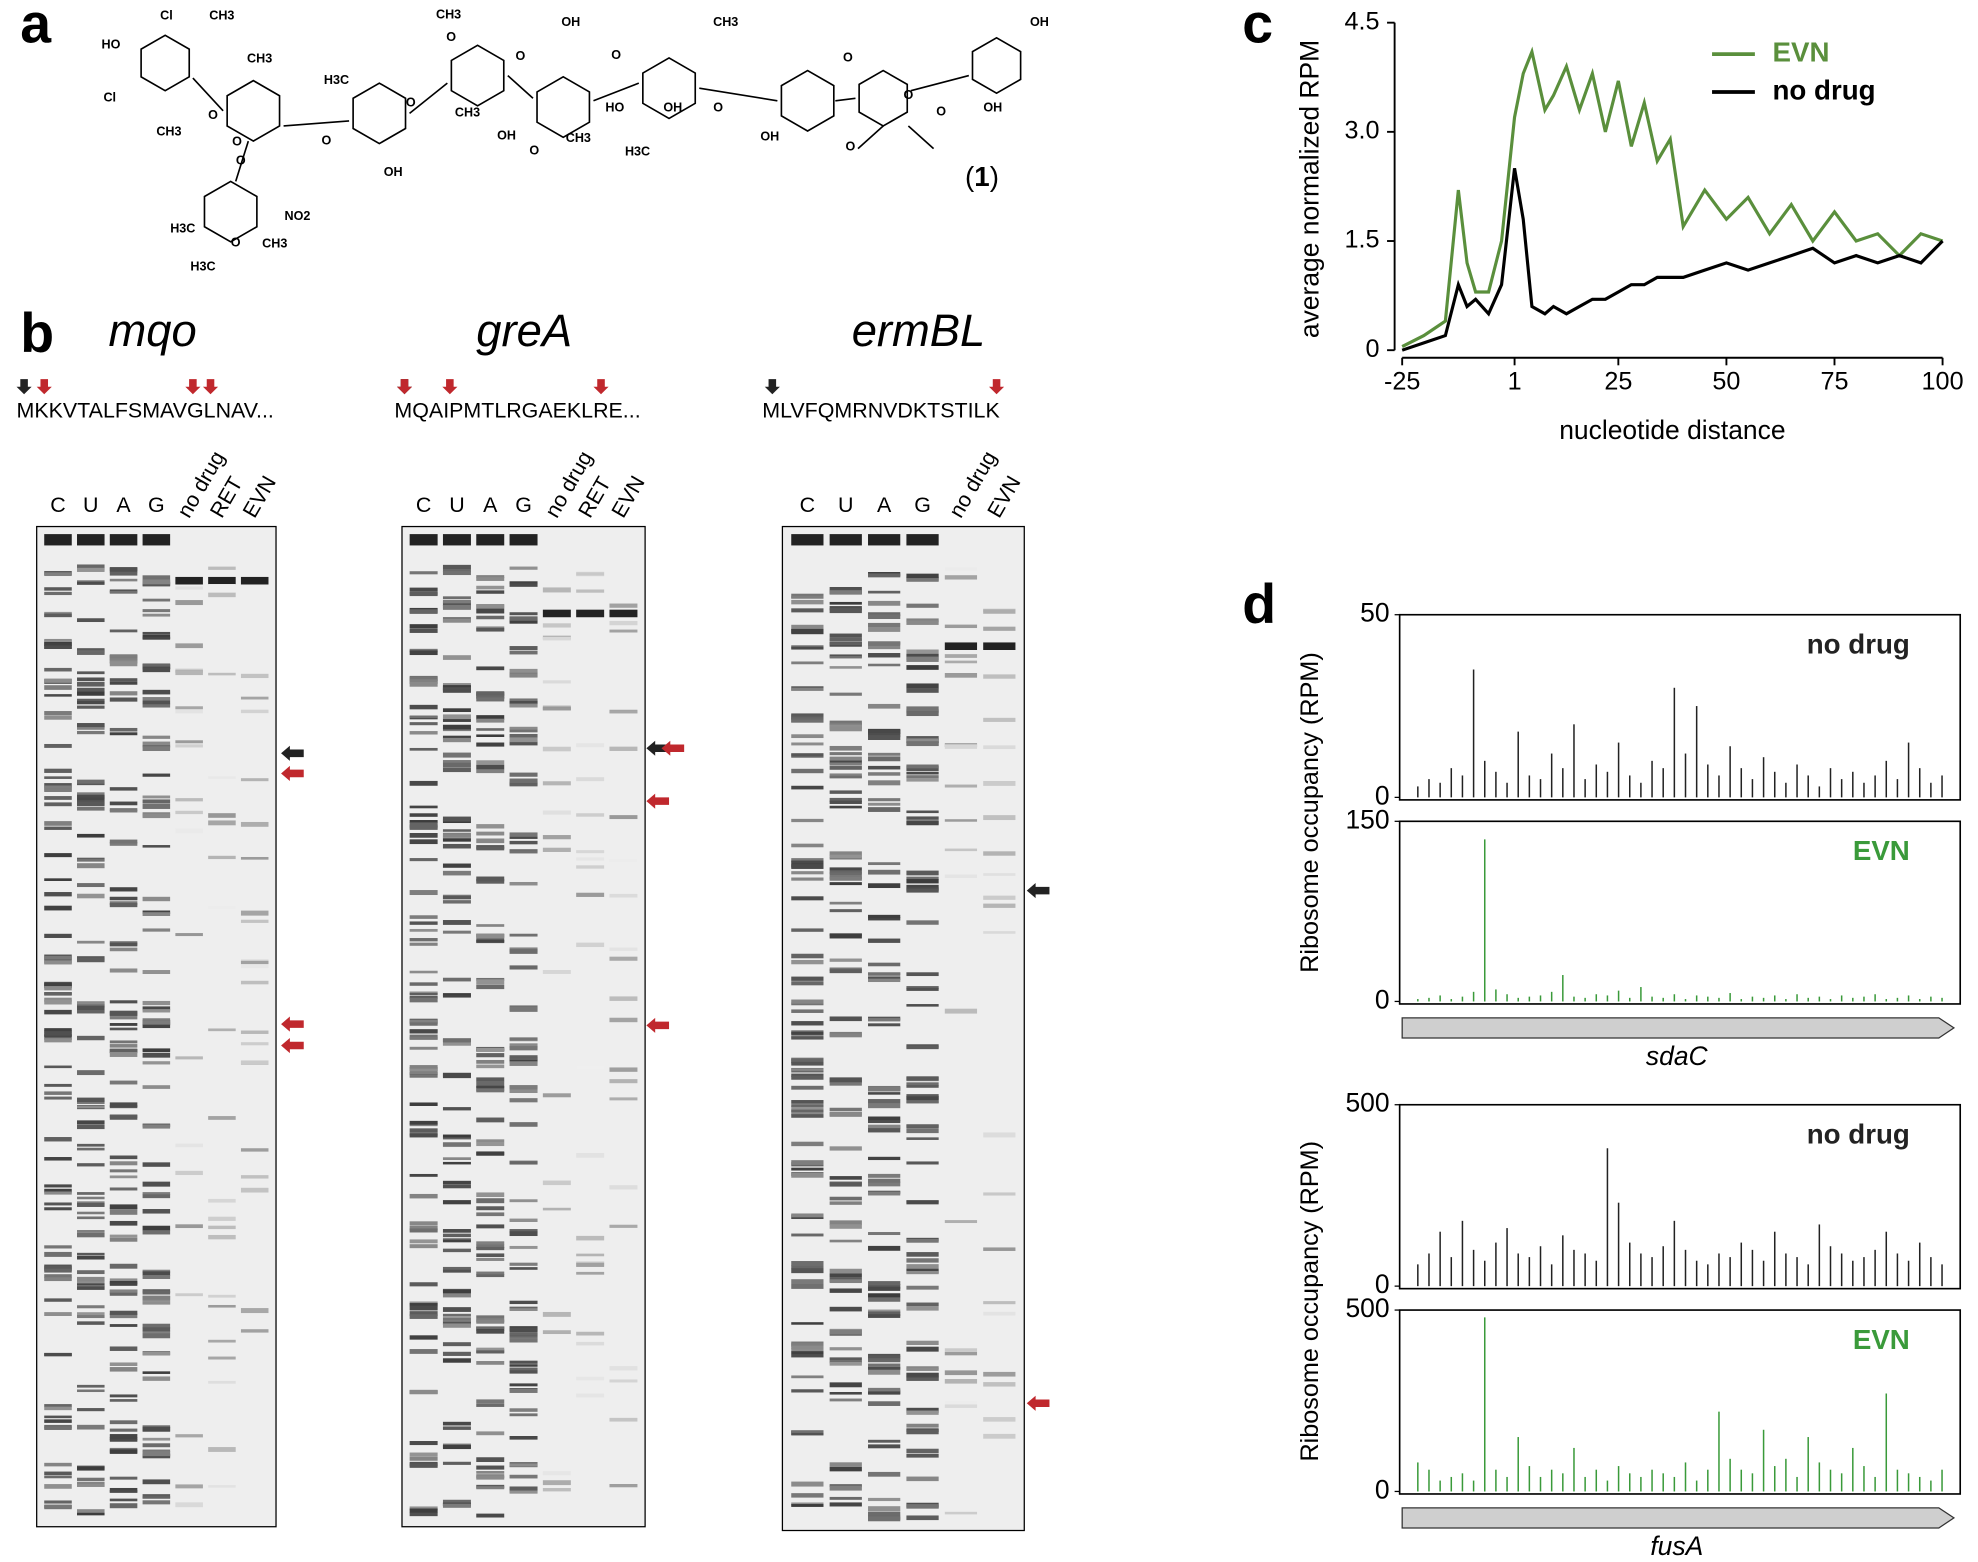  I want to click on lane-label: G, so click(156, 505).